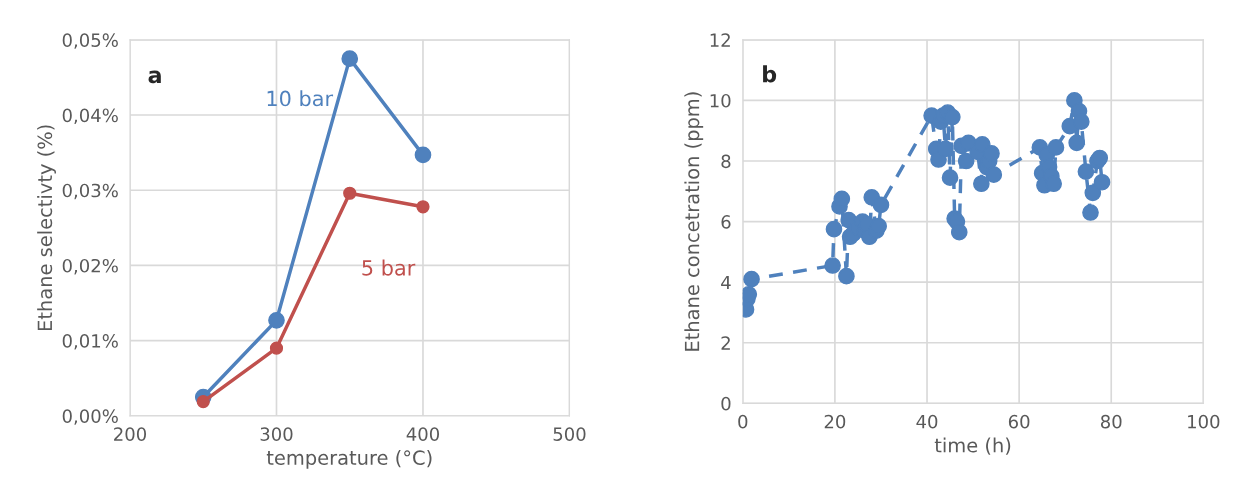 This screenshot has height=498, width=1238. What do you see at coordinates (1111, 421) in the screenshot?
I see `x-tick-label: 80` at bounding box center [1111, 421].